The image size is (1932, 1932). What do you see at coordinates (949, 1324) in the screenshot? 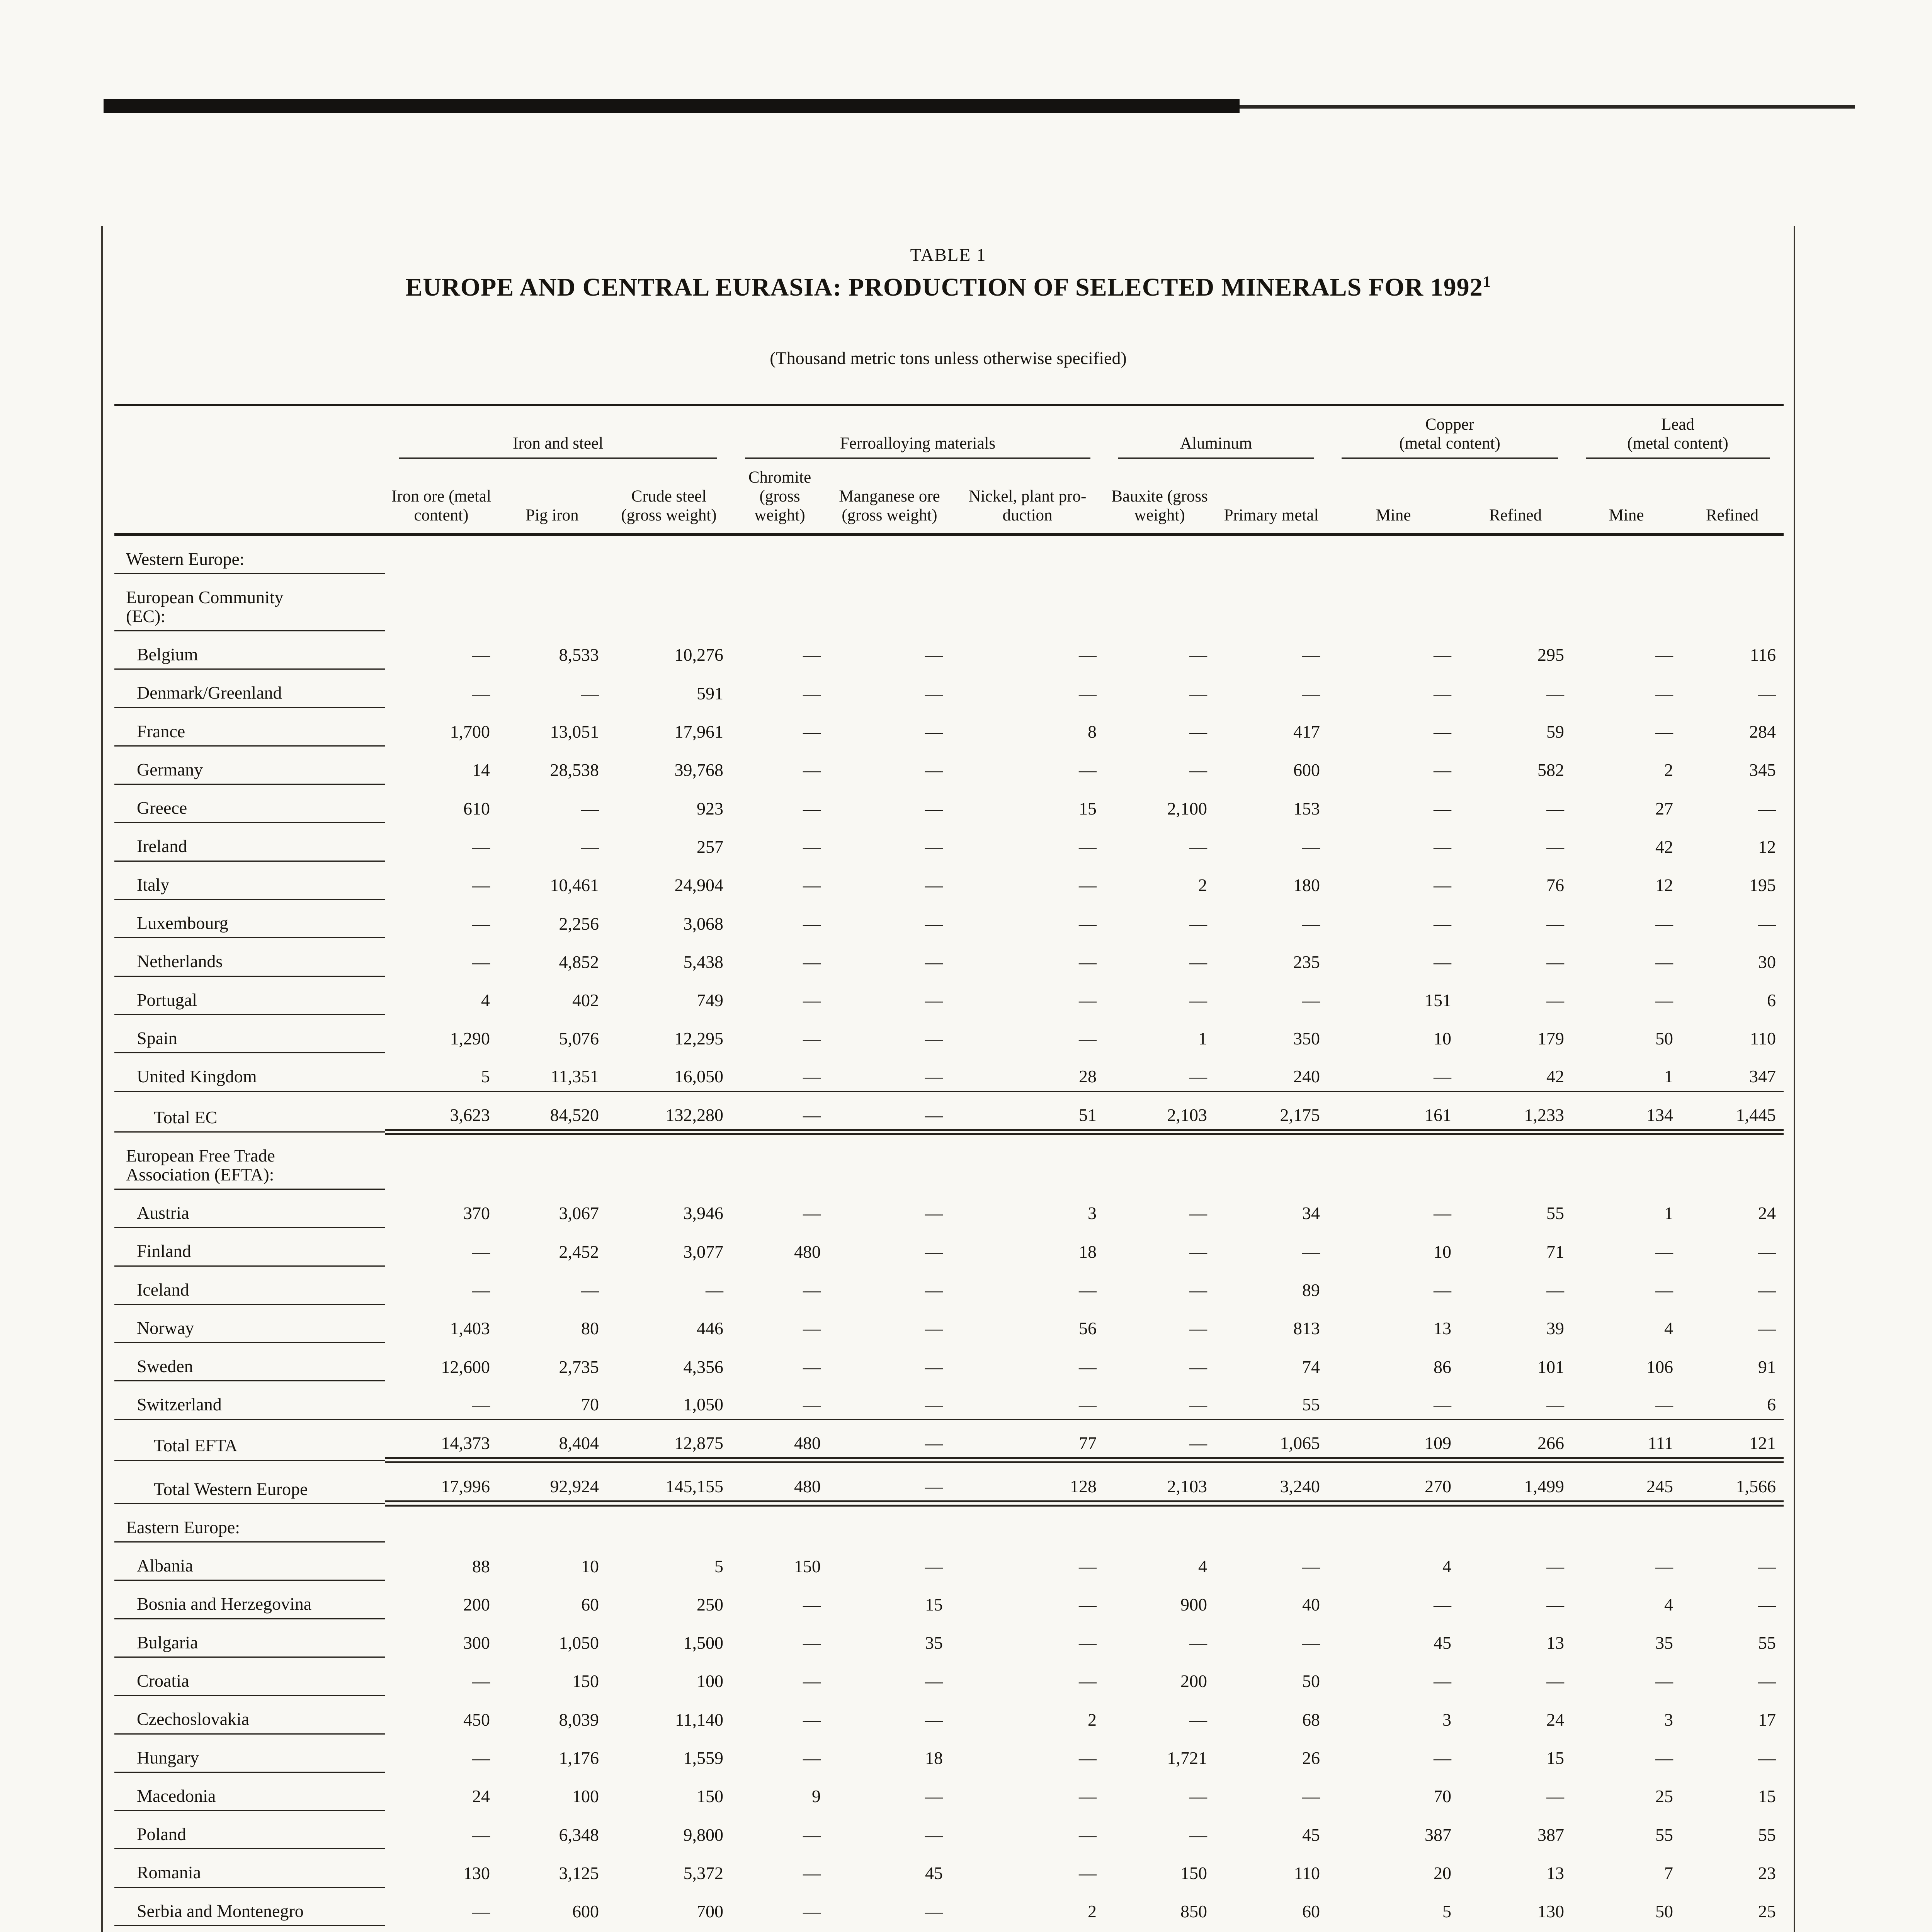
I see `table-row: Norway 1,403 80 446 — — 56 — 813 13 39 4 —` at bounding box center [949, 1324].